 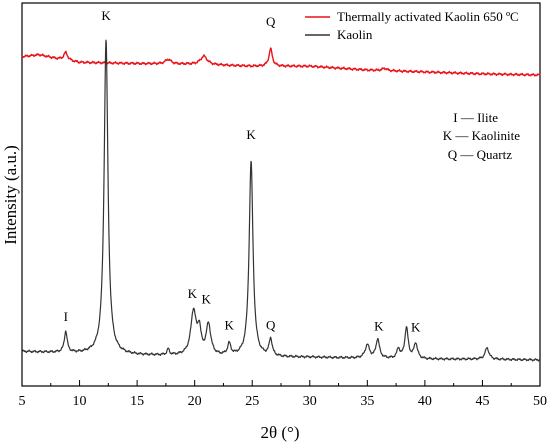 I want to click on x-tick-label: 25, so click(x=252, y=401).